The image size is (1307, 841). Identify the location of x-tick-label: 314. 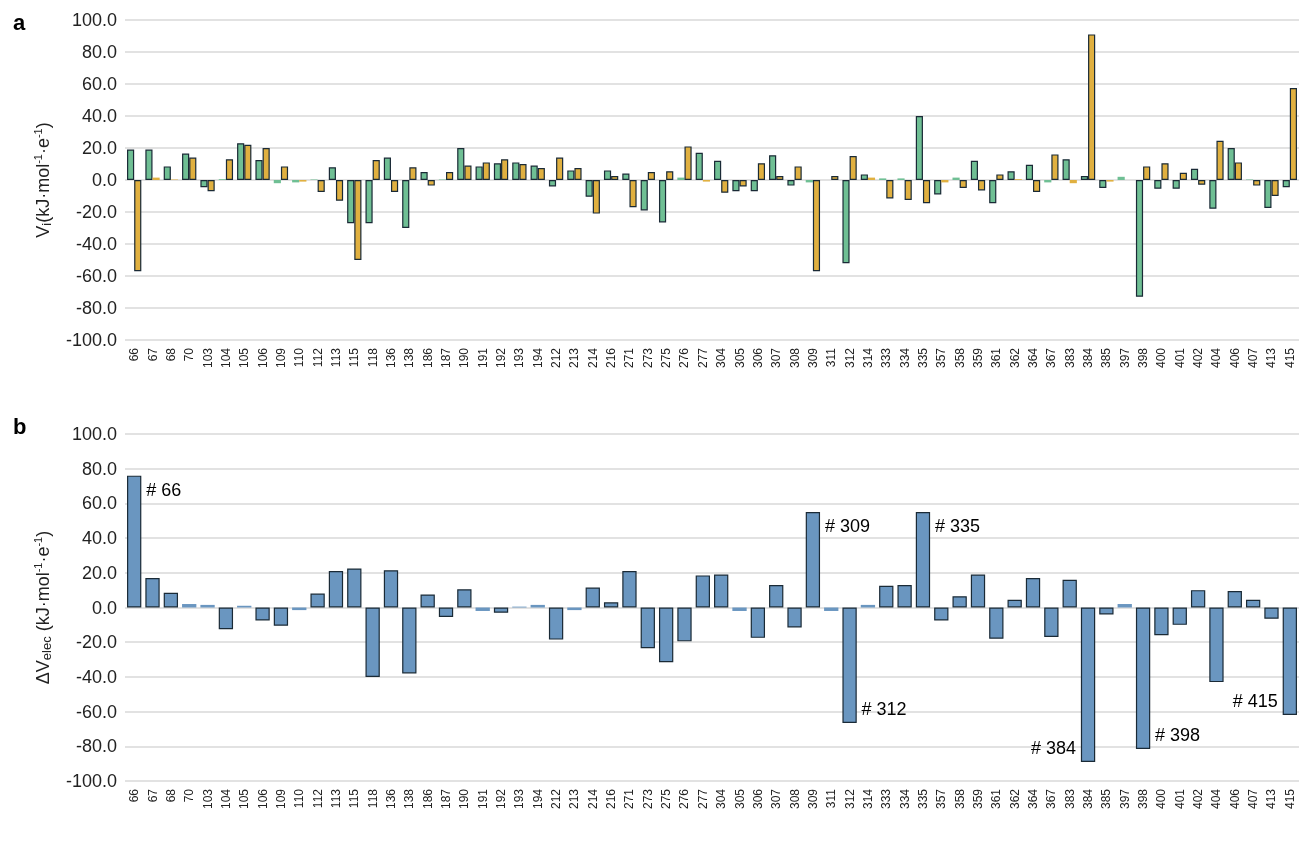
(867, 358).